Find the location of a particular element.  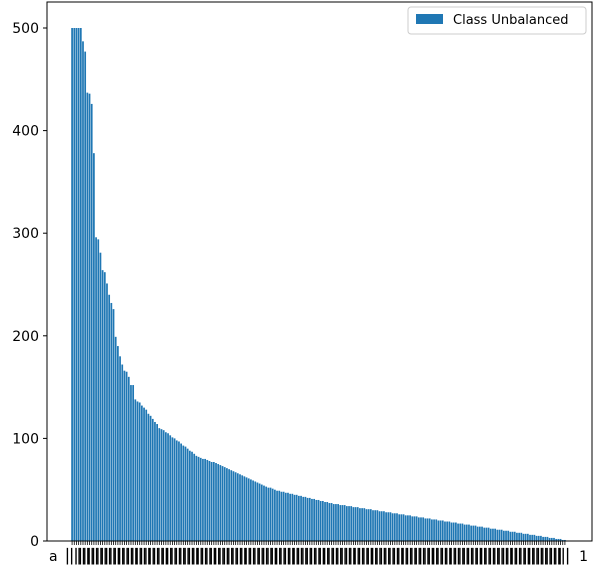

y-tick-label: 300 is located at coordinates (25, 234).